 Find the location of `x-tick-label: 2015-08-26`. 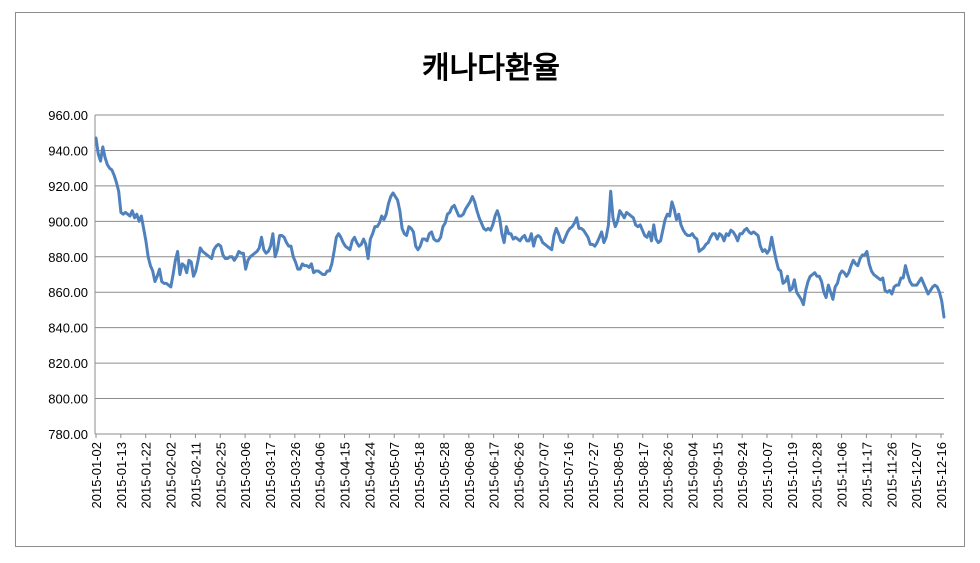

x-tick-label: 2015-08-26 is located at coordinates (668, 475).